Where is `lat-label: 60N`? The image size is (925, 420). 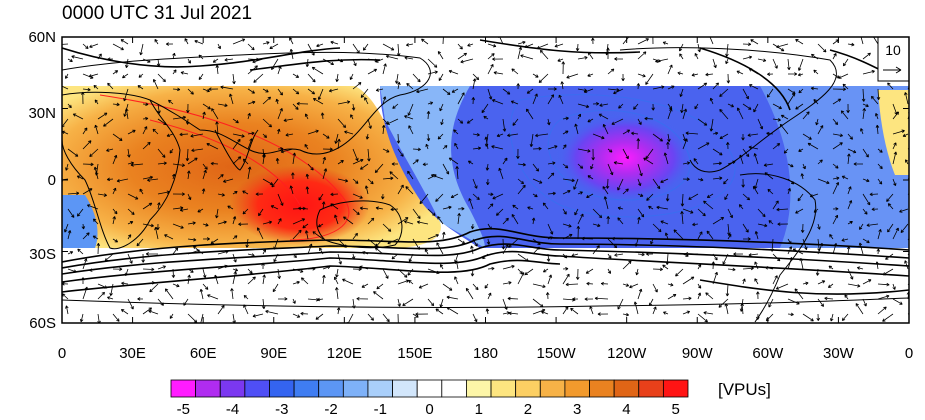
lat-label: 60N is located at coordinates (42, 37).